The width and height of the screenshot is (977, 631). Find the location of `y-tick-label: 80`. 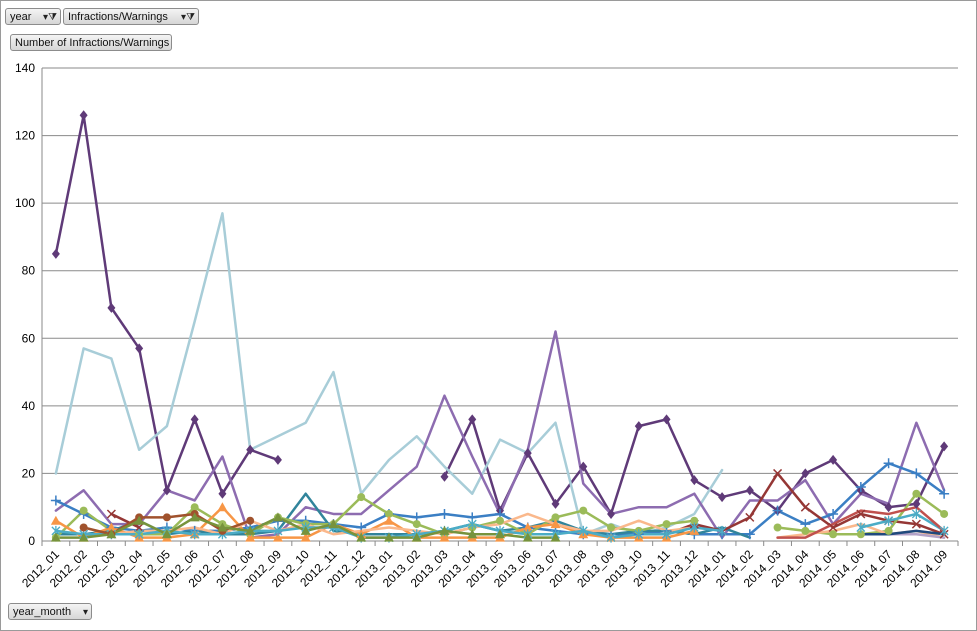

y-tick-label: 80 is located at coordinates (29, 271).